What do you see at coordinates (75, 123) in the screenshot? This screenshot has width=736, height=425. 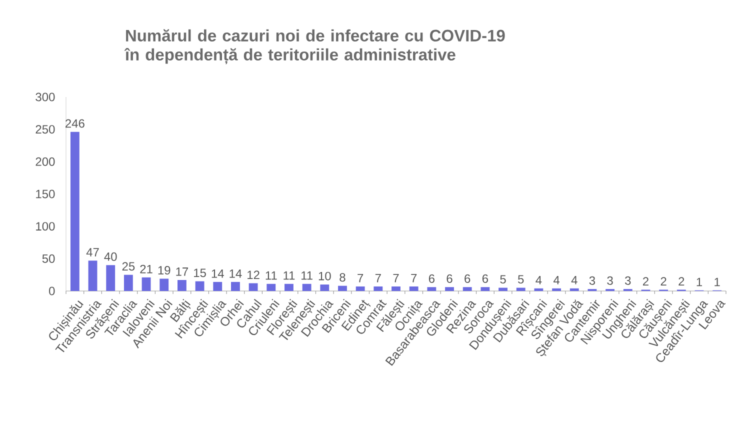 I see `data-label: 246` at bounding box center [75, 123].